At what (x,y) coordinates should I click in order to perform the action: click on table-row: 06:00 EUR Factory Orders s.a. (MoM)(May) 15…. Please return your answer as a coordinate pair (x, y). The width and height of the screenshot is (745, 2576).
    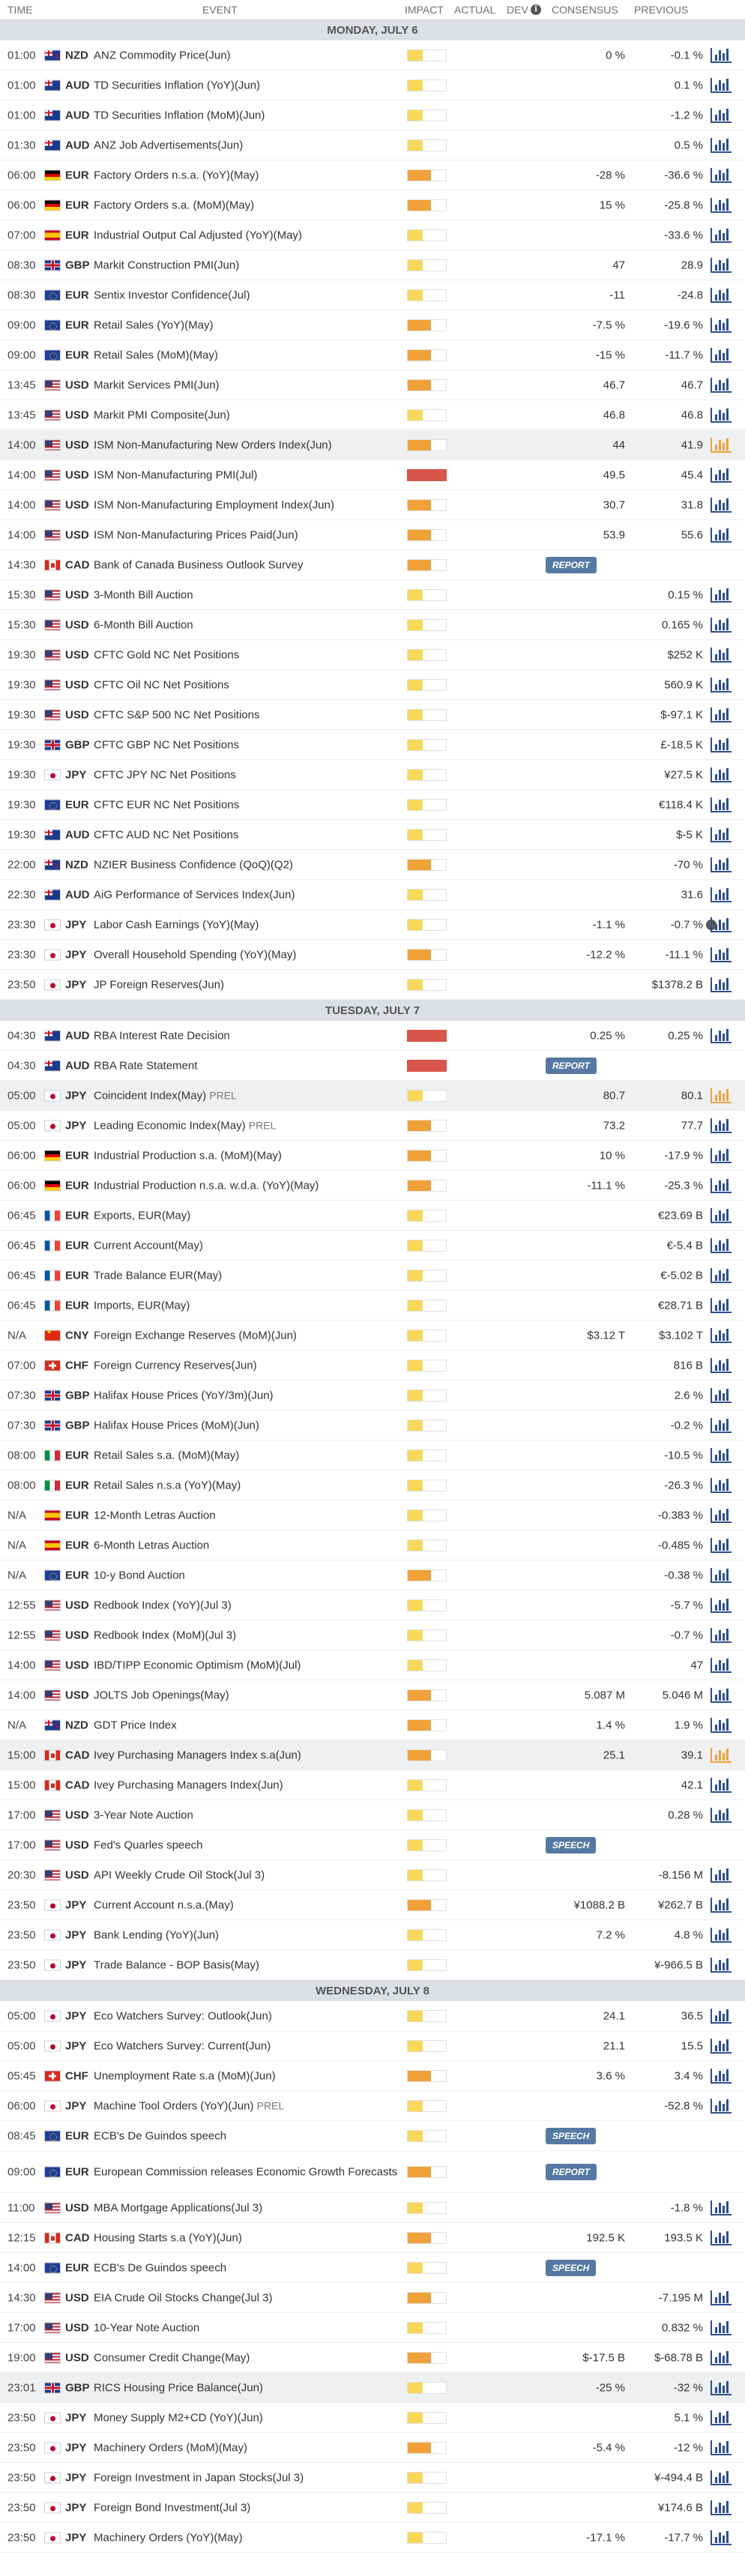
    Looking at the image, I should click on (372, 205).